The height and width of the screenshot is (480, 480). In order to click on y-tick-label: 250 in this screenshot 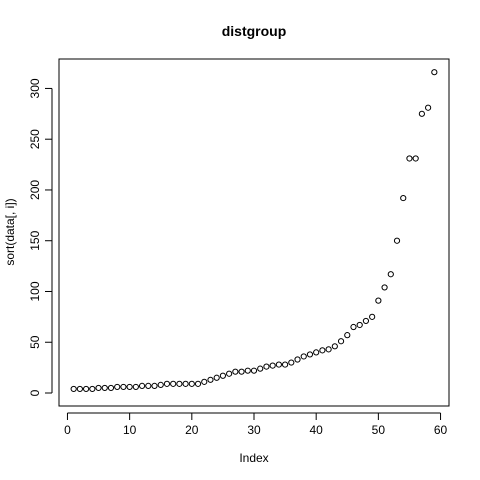, I will do `click(35, 139)`.